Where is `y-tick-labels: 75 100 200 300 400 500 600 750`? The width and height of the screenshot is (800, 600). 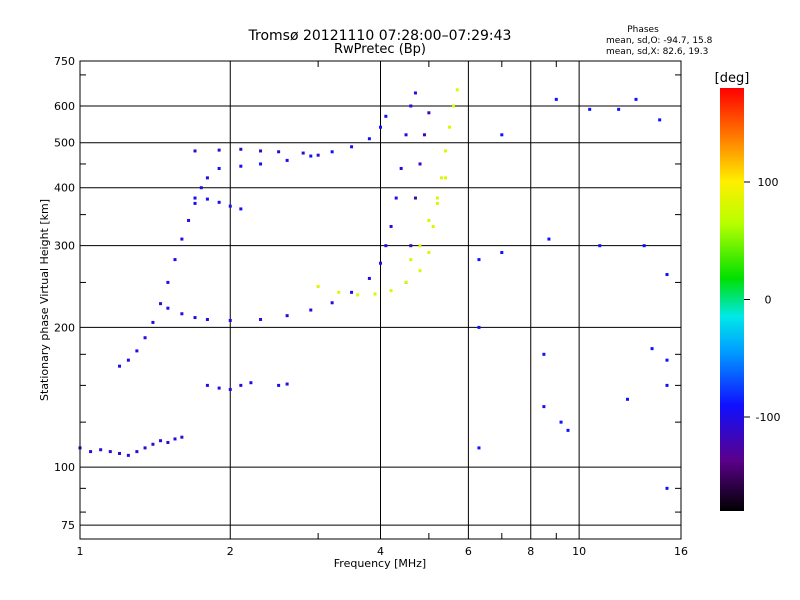 y-tick-labels: 75 100 200 300 400 500 600 750 is located at coordinates (64, 293).